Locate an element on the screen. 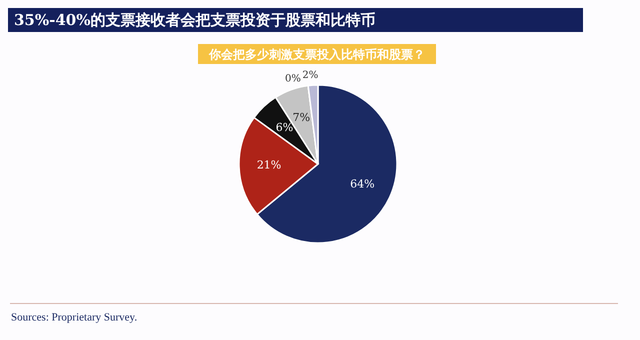 This screenshot has width=640, height=340. chart-subtitle: 你会把多少刺激支票投入比特币和股票？ is located at coordinates (316, 54).